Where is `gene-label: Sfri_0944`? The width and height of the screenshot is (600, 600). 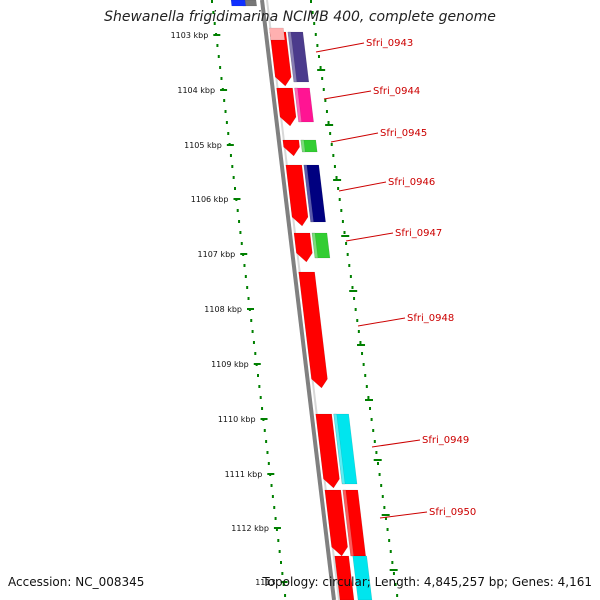 gene-label: Sfri_0944 is located at coordinates (396, 91).